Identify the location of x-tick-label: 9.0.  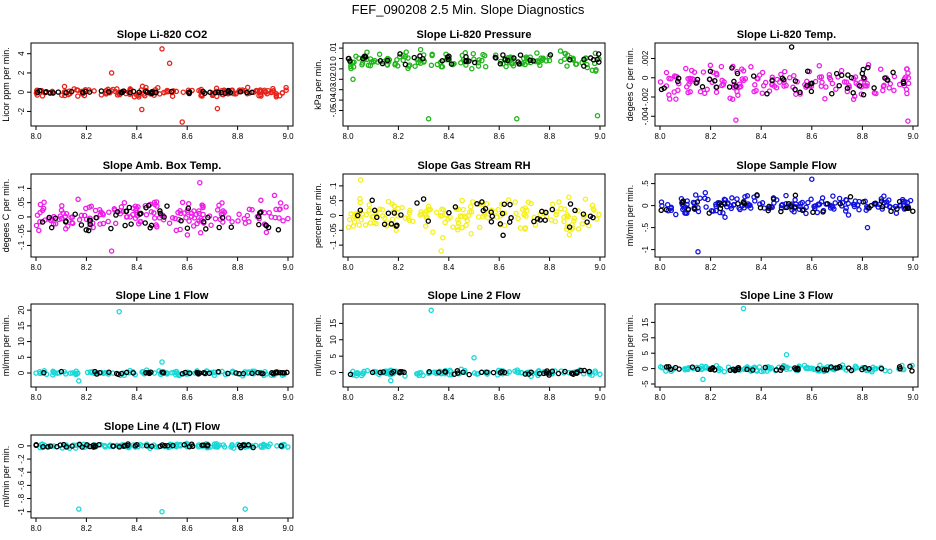
(288, 397).